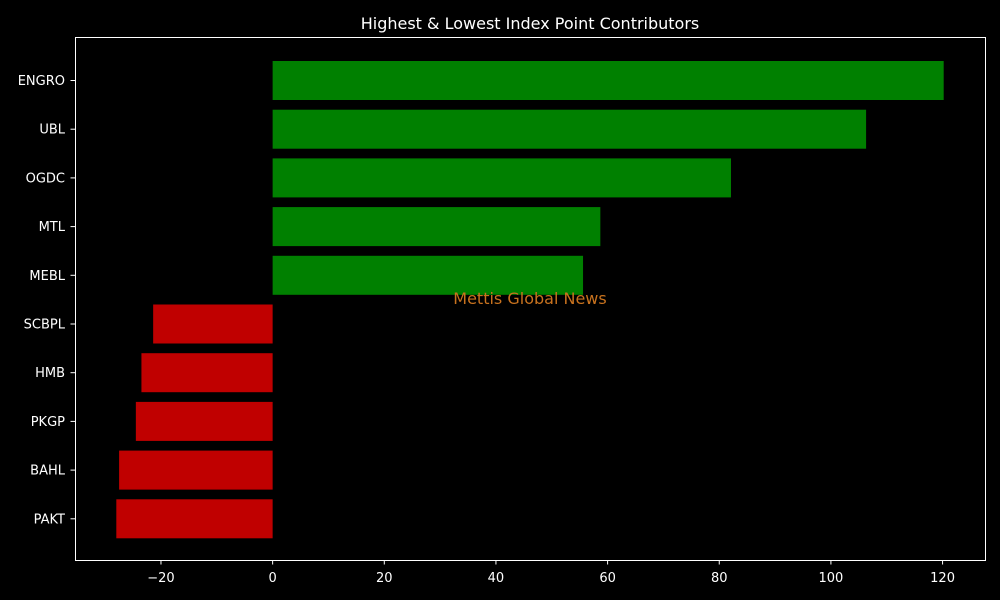 This screenshot has width=1000, height=600. Describe the element at coordinates (47, 276) in the screenshot. I see `y-tick-label-mebl: MEBL` at that location.